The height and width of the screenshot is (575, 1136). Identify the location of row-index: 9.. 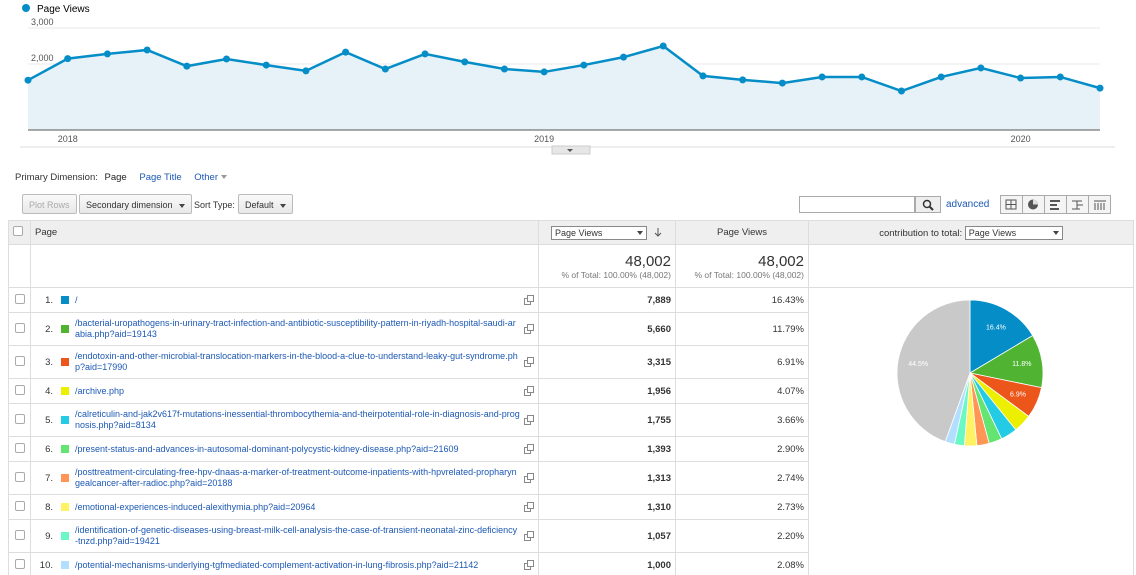
(49, 536).